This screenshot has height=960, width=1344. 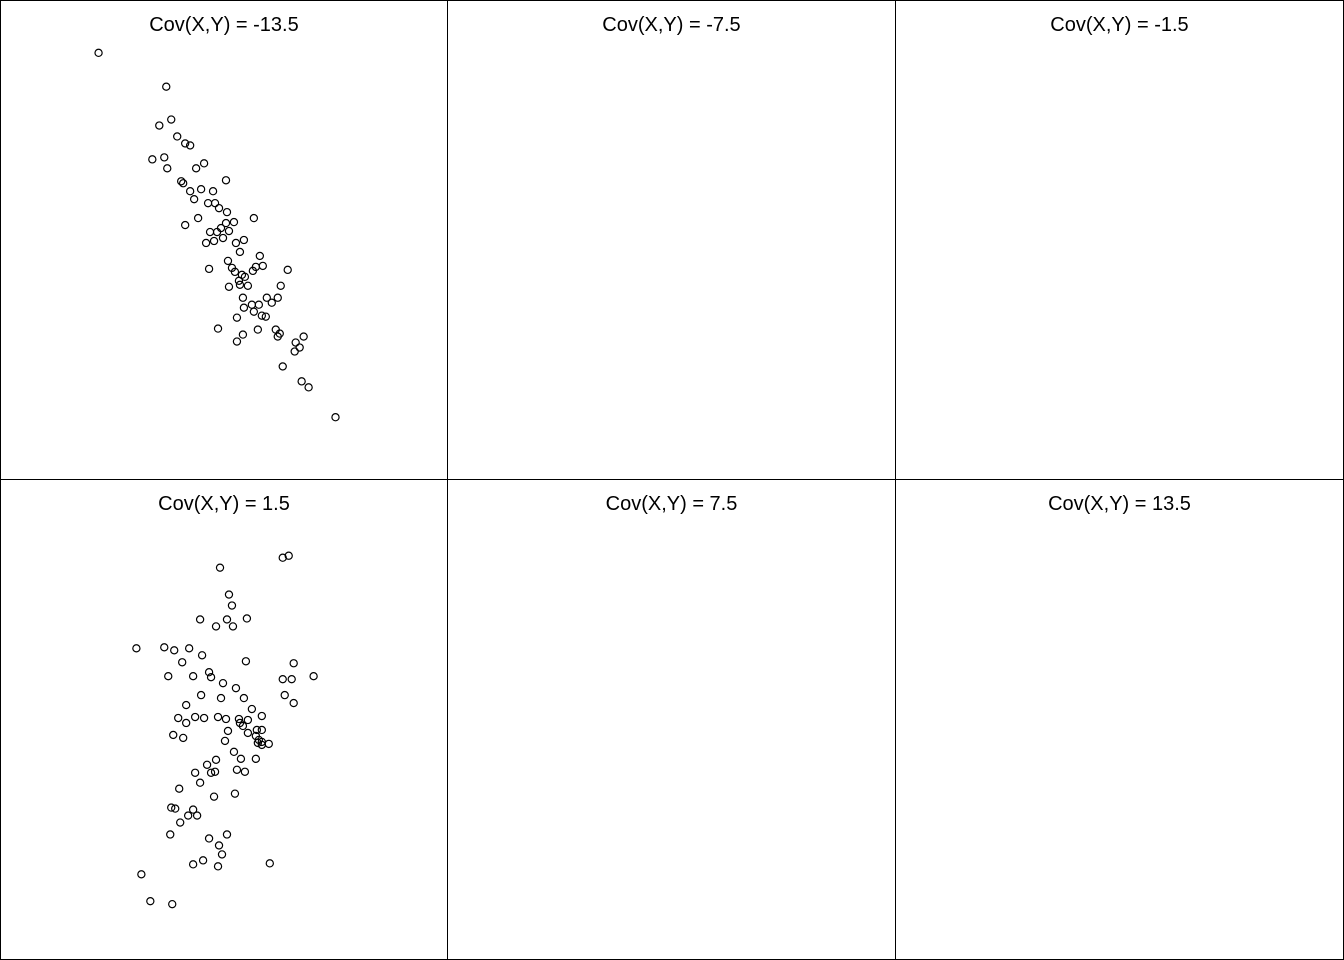 What do you see at coordinates (224, 504) in the screenshot?
I see `panel-title: Cov(X,Y) = 1.5` at bounding box center [224, 504].